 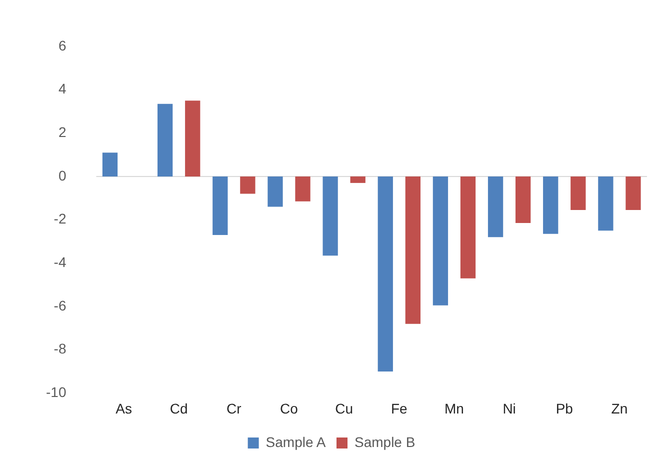 What do you see at coordinates (62, 175) in the screenshot?
I see `y-tick-label: 0` at bounding box center [62, 175].